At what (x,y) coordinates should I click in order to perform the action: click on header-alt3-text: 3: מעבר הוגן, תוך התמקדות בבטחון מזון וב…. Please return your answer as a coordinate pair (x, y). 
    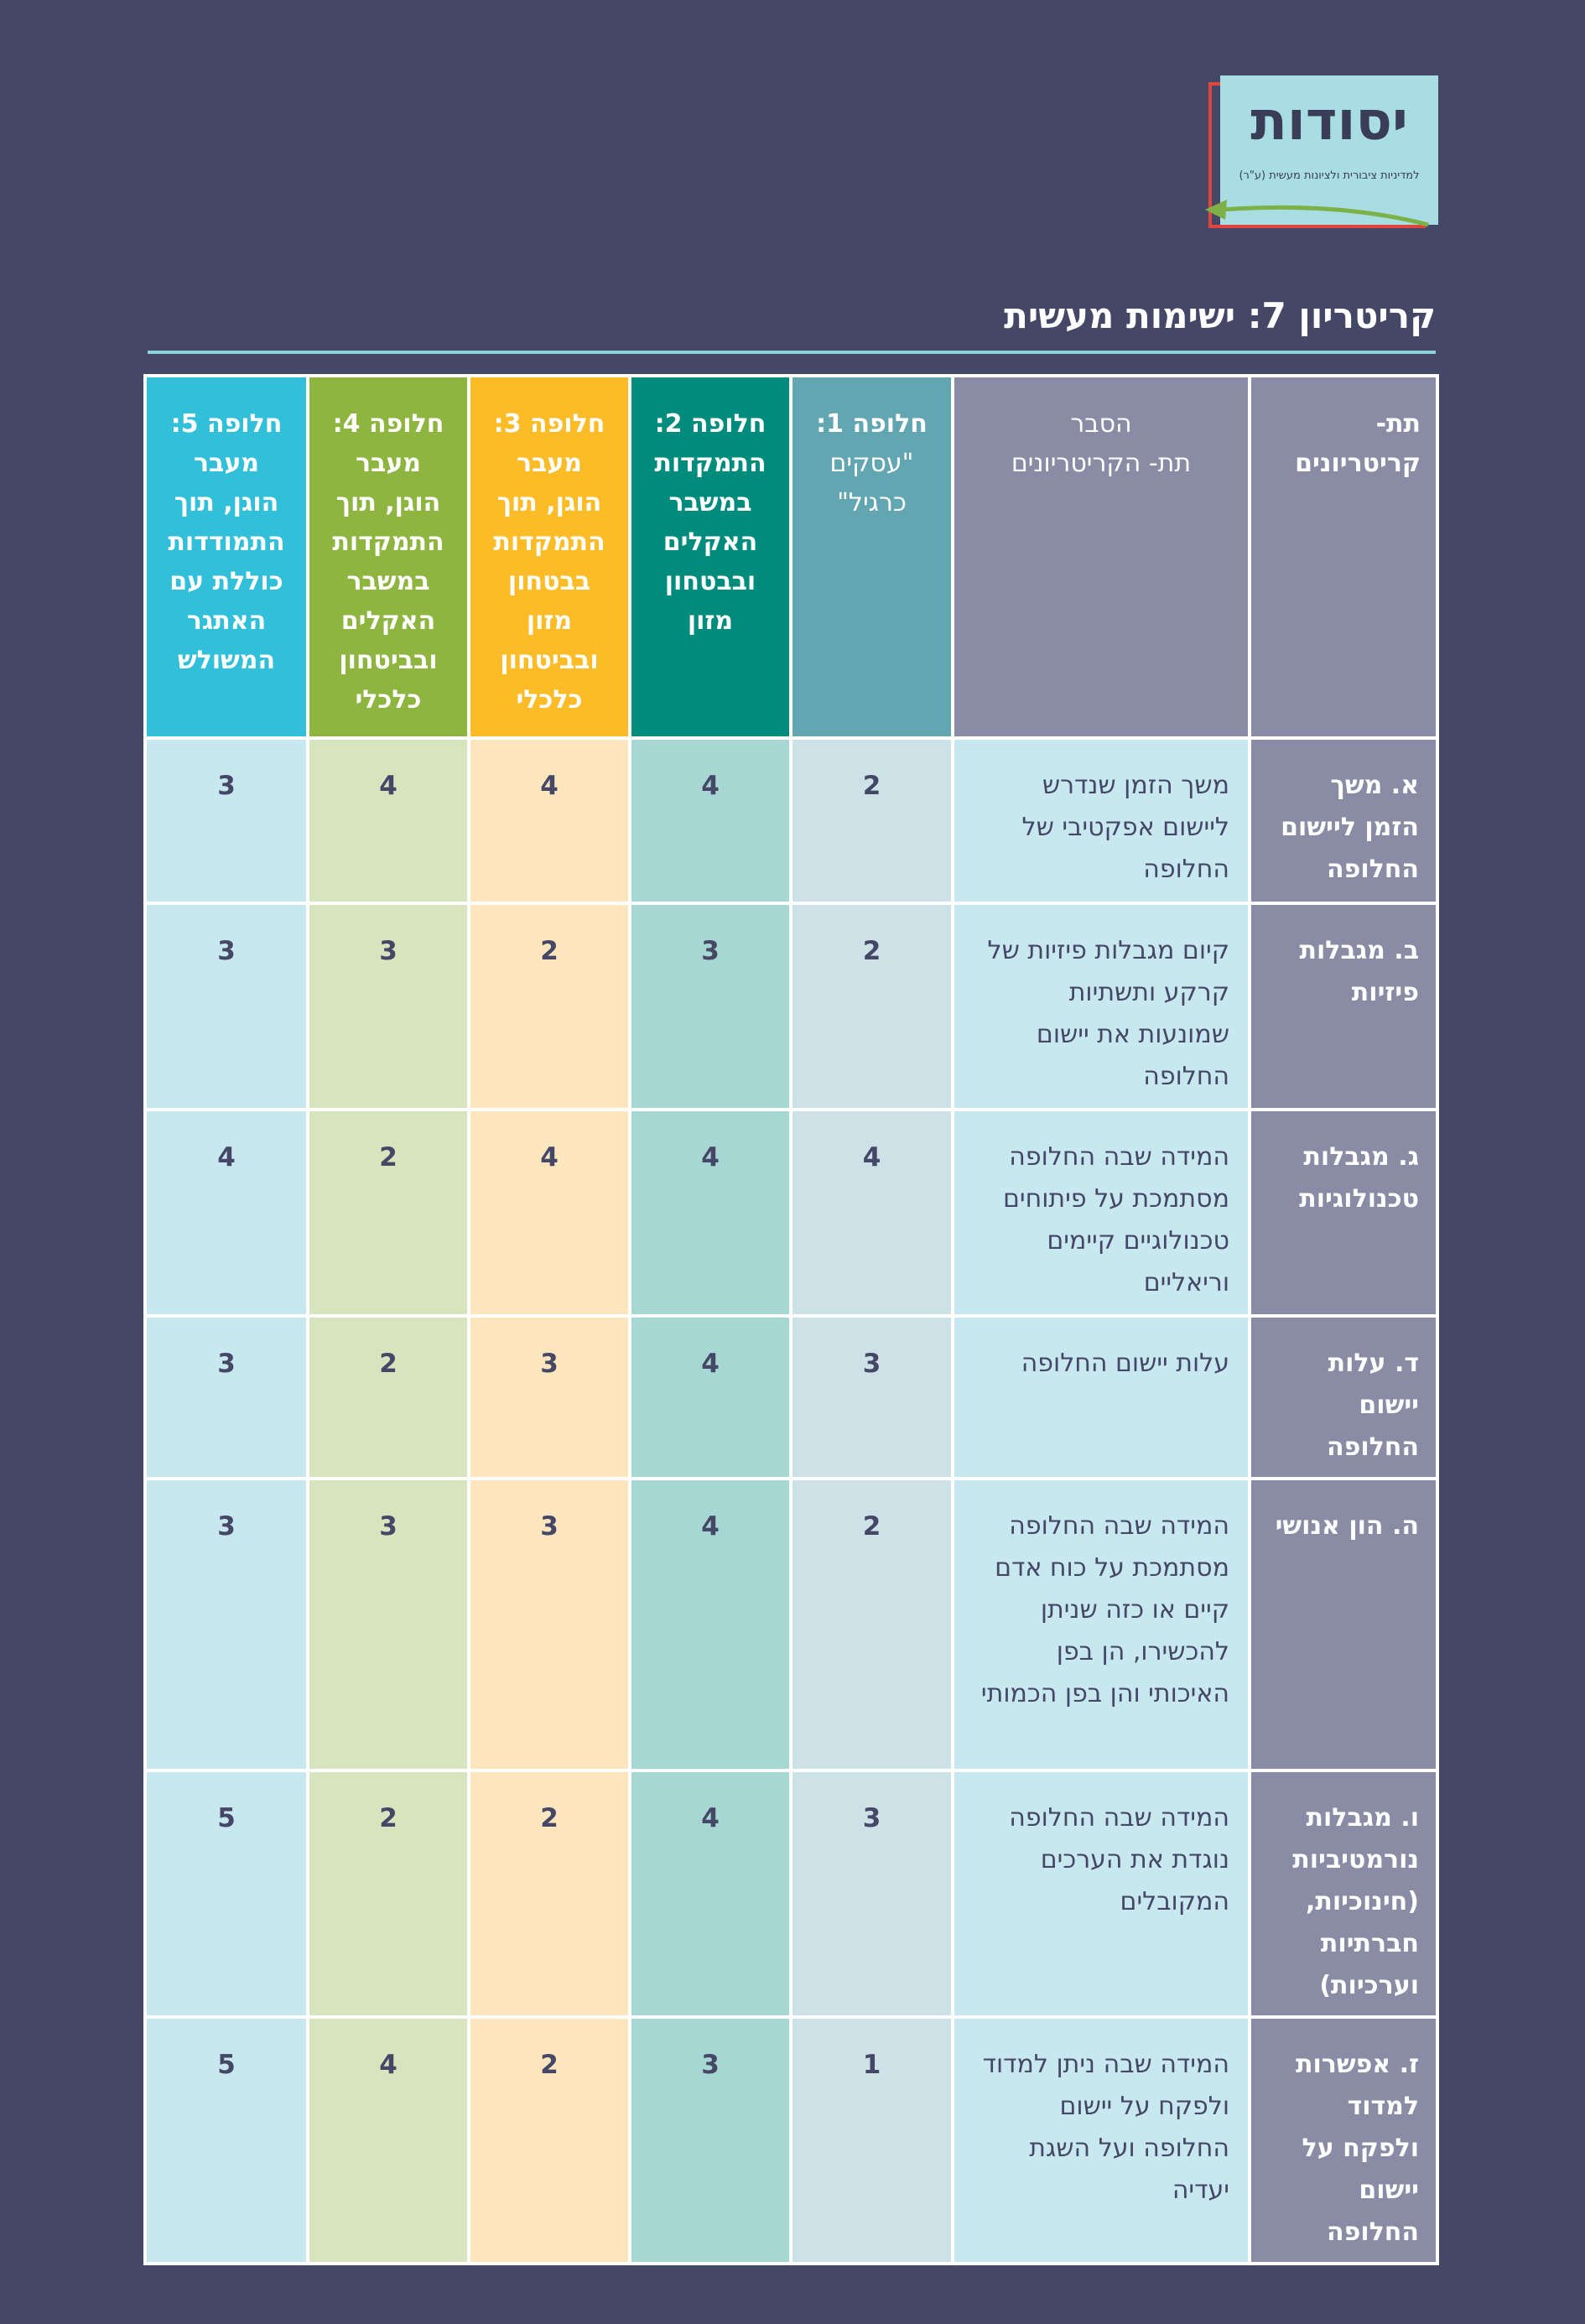
    Looking at the image, I should click on (549, 562).